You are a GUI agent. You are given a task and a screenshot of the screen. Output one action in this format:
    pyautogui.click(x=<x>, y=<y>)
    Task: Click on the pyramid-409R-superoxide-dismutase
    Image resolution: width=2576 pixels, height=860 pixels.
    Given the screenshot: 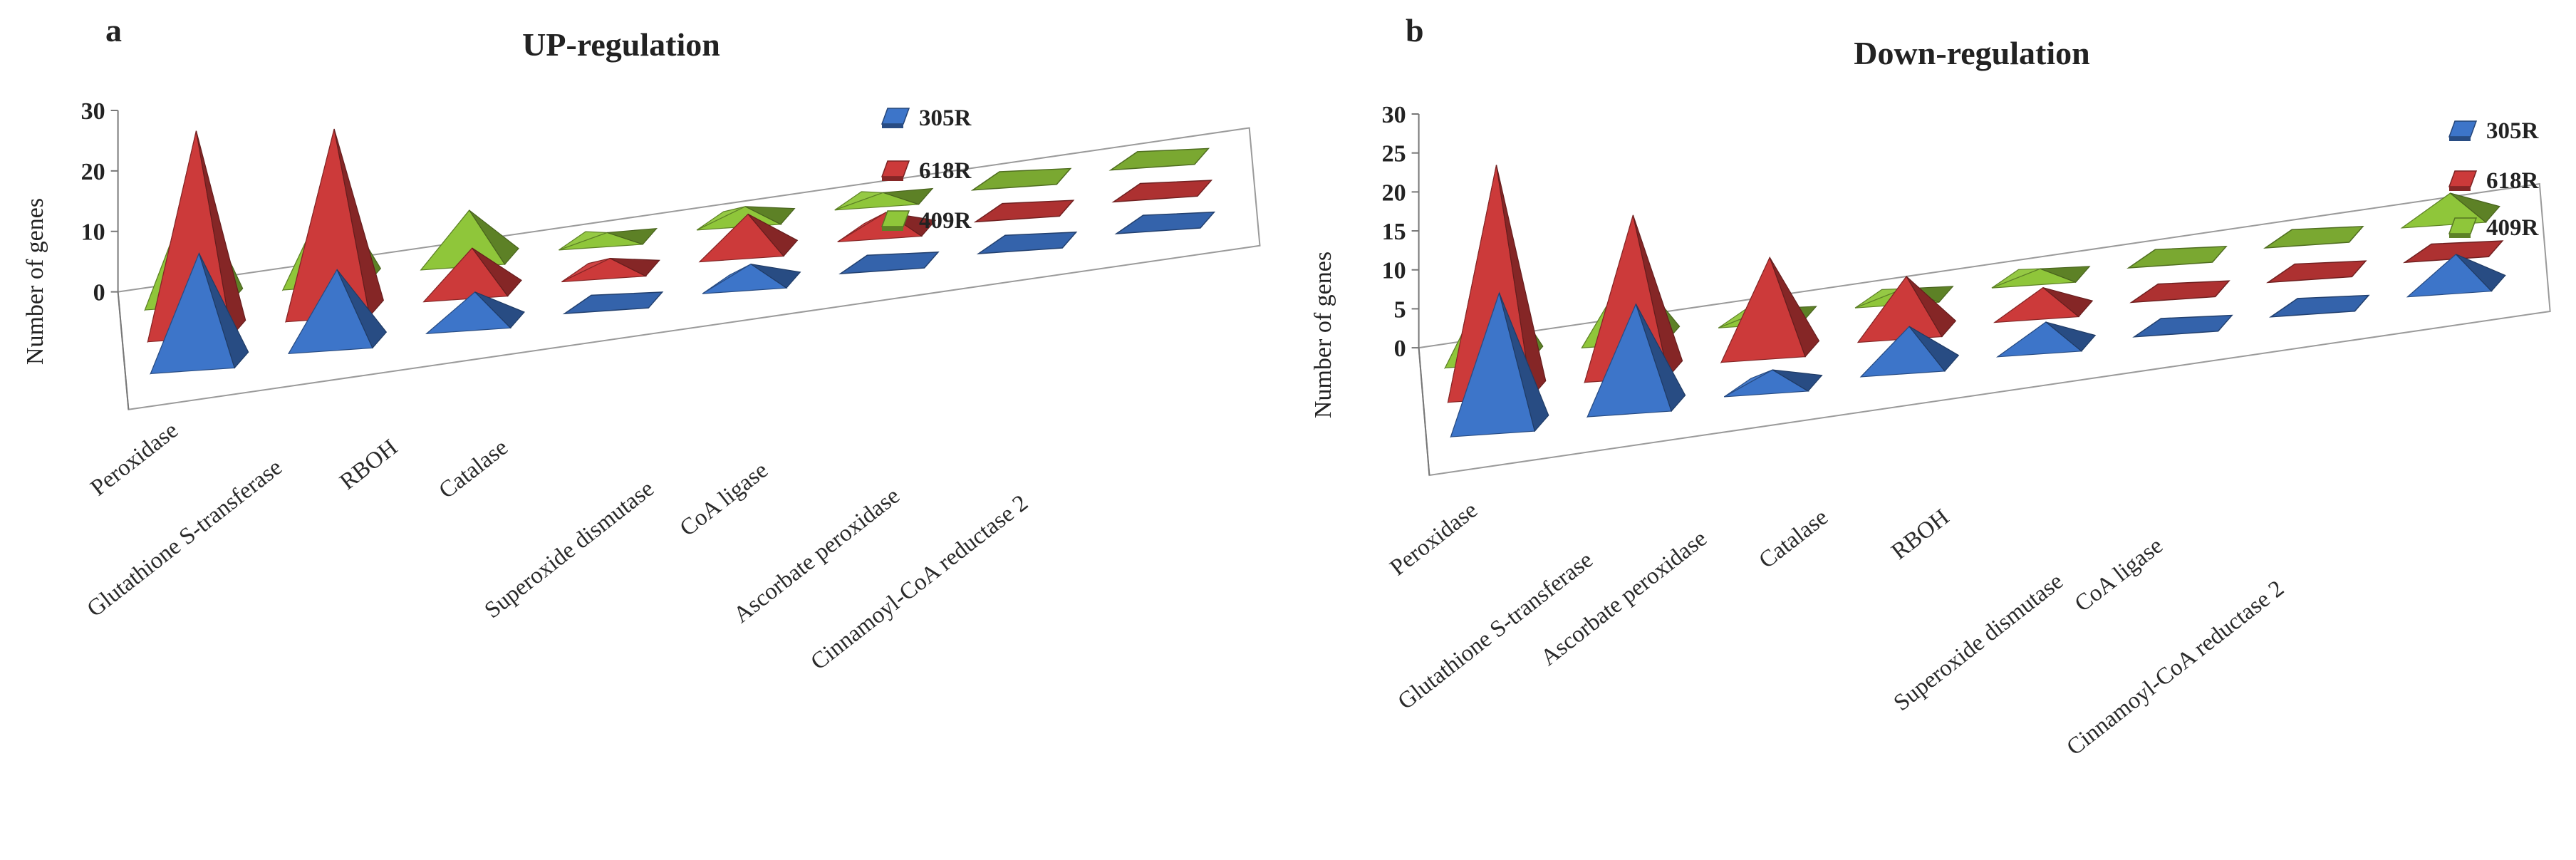 What is the action you would take?
    pyautogui.click(x=2177, y=258)
    